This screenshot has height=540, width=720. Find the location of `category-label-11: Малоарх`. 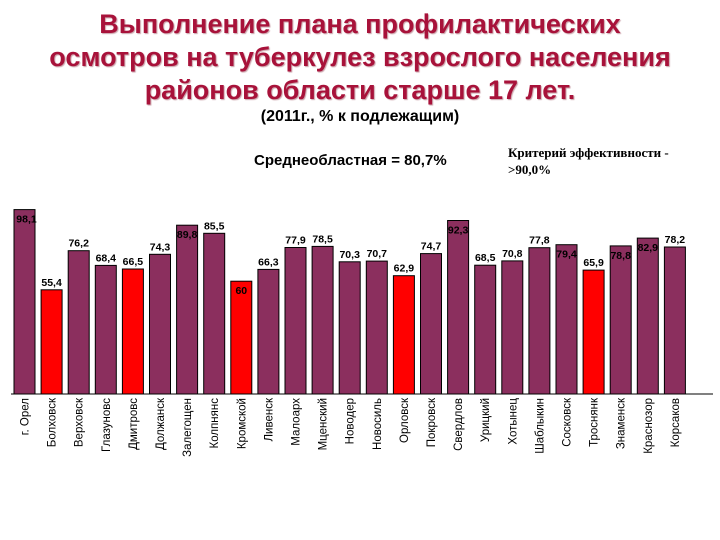

category-label-11: Малоарх is located at coordinates (297, 422).